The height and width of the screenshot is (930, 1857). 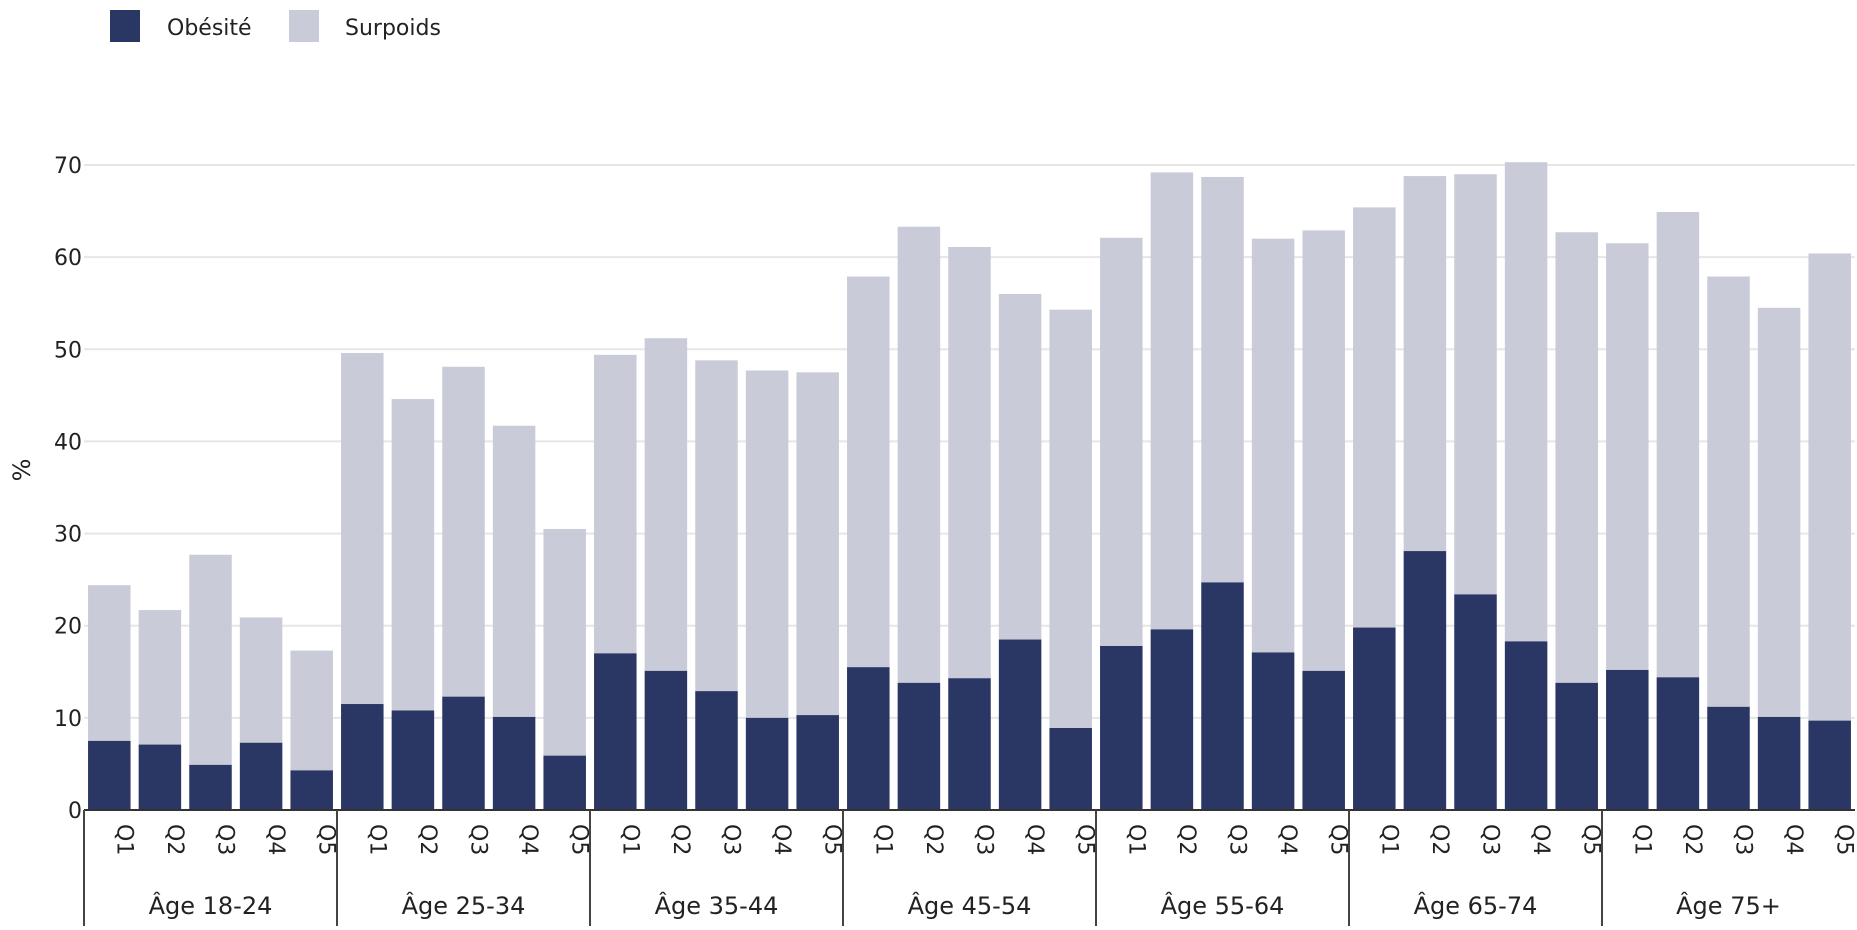 I want to click on legend-item-obesite: Obésité, so click(x=181, y=26).